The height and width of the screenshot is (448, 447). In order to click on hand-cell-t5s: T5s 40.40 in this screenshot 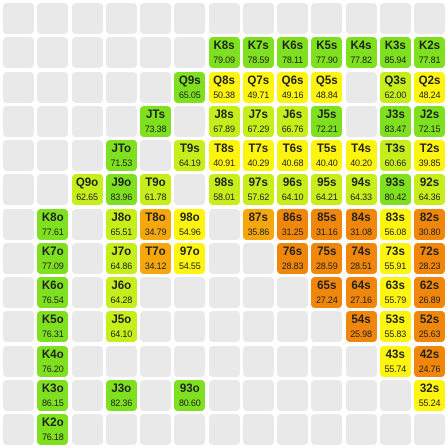, I will do `click(327, 155)`.